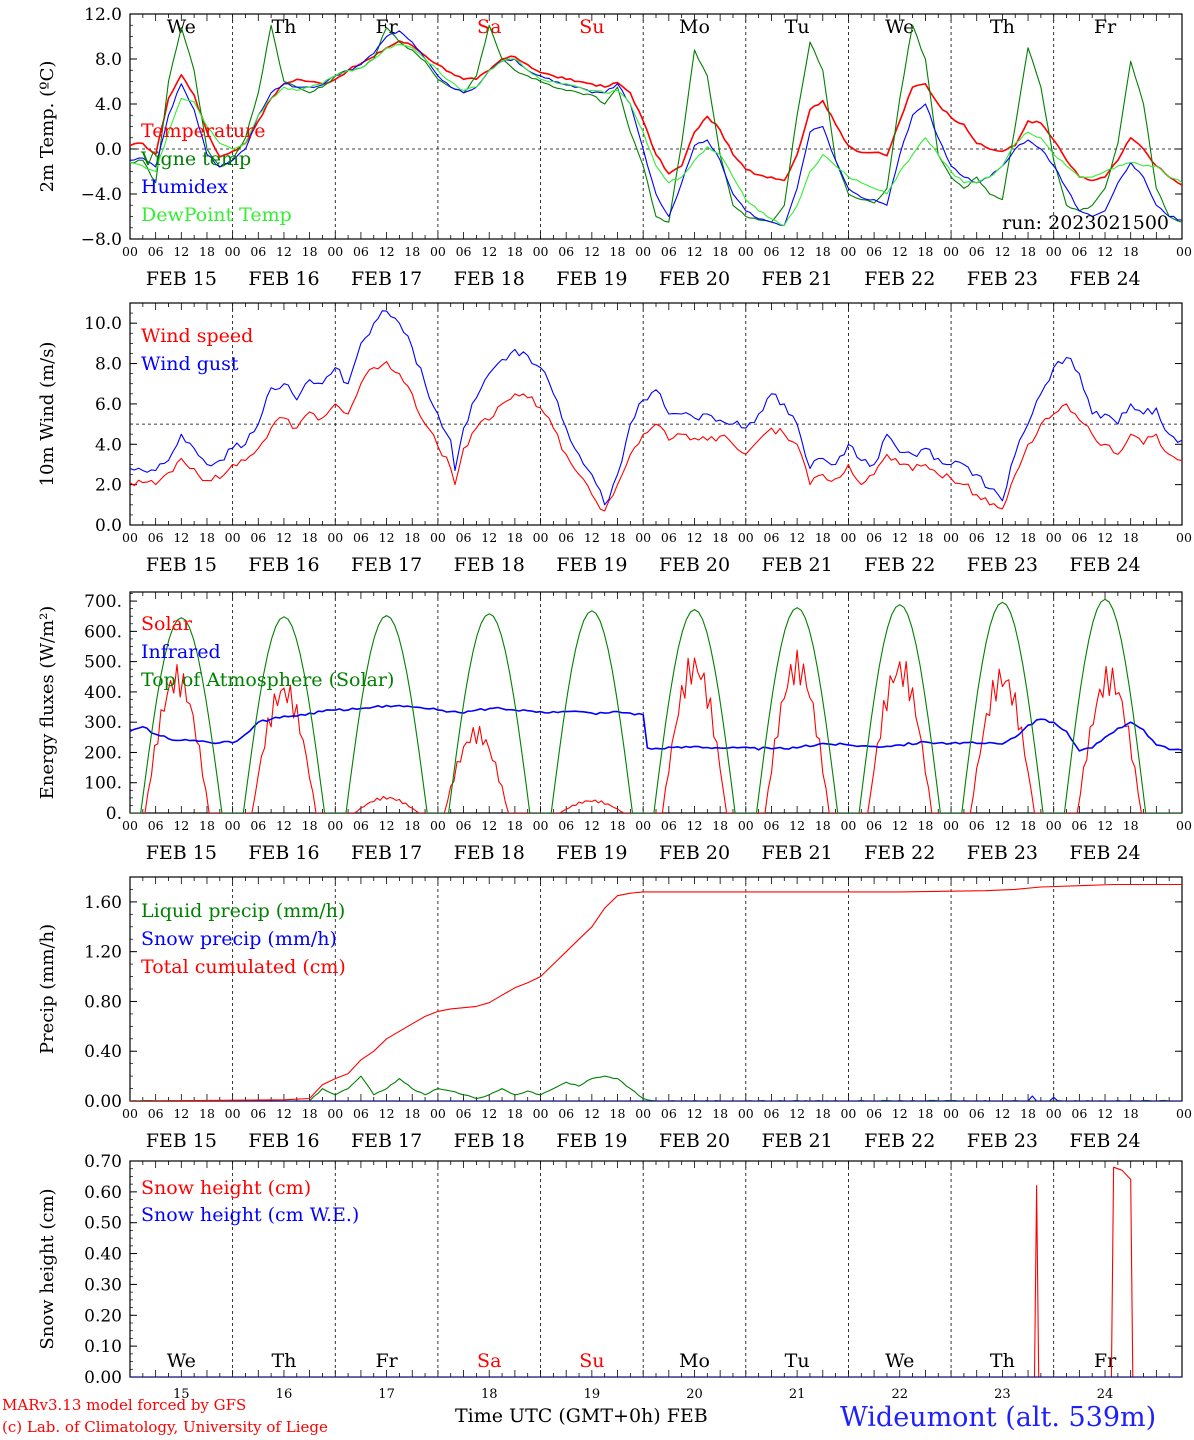  What do you see at coordinates (284, 1394) in the screenshot?
I see `day-number-label: 16` at bounding box center [284, 1394].